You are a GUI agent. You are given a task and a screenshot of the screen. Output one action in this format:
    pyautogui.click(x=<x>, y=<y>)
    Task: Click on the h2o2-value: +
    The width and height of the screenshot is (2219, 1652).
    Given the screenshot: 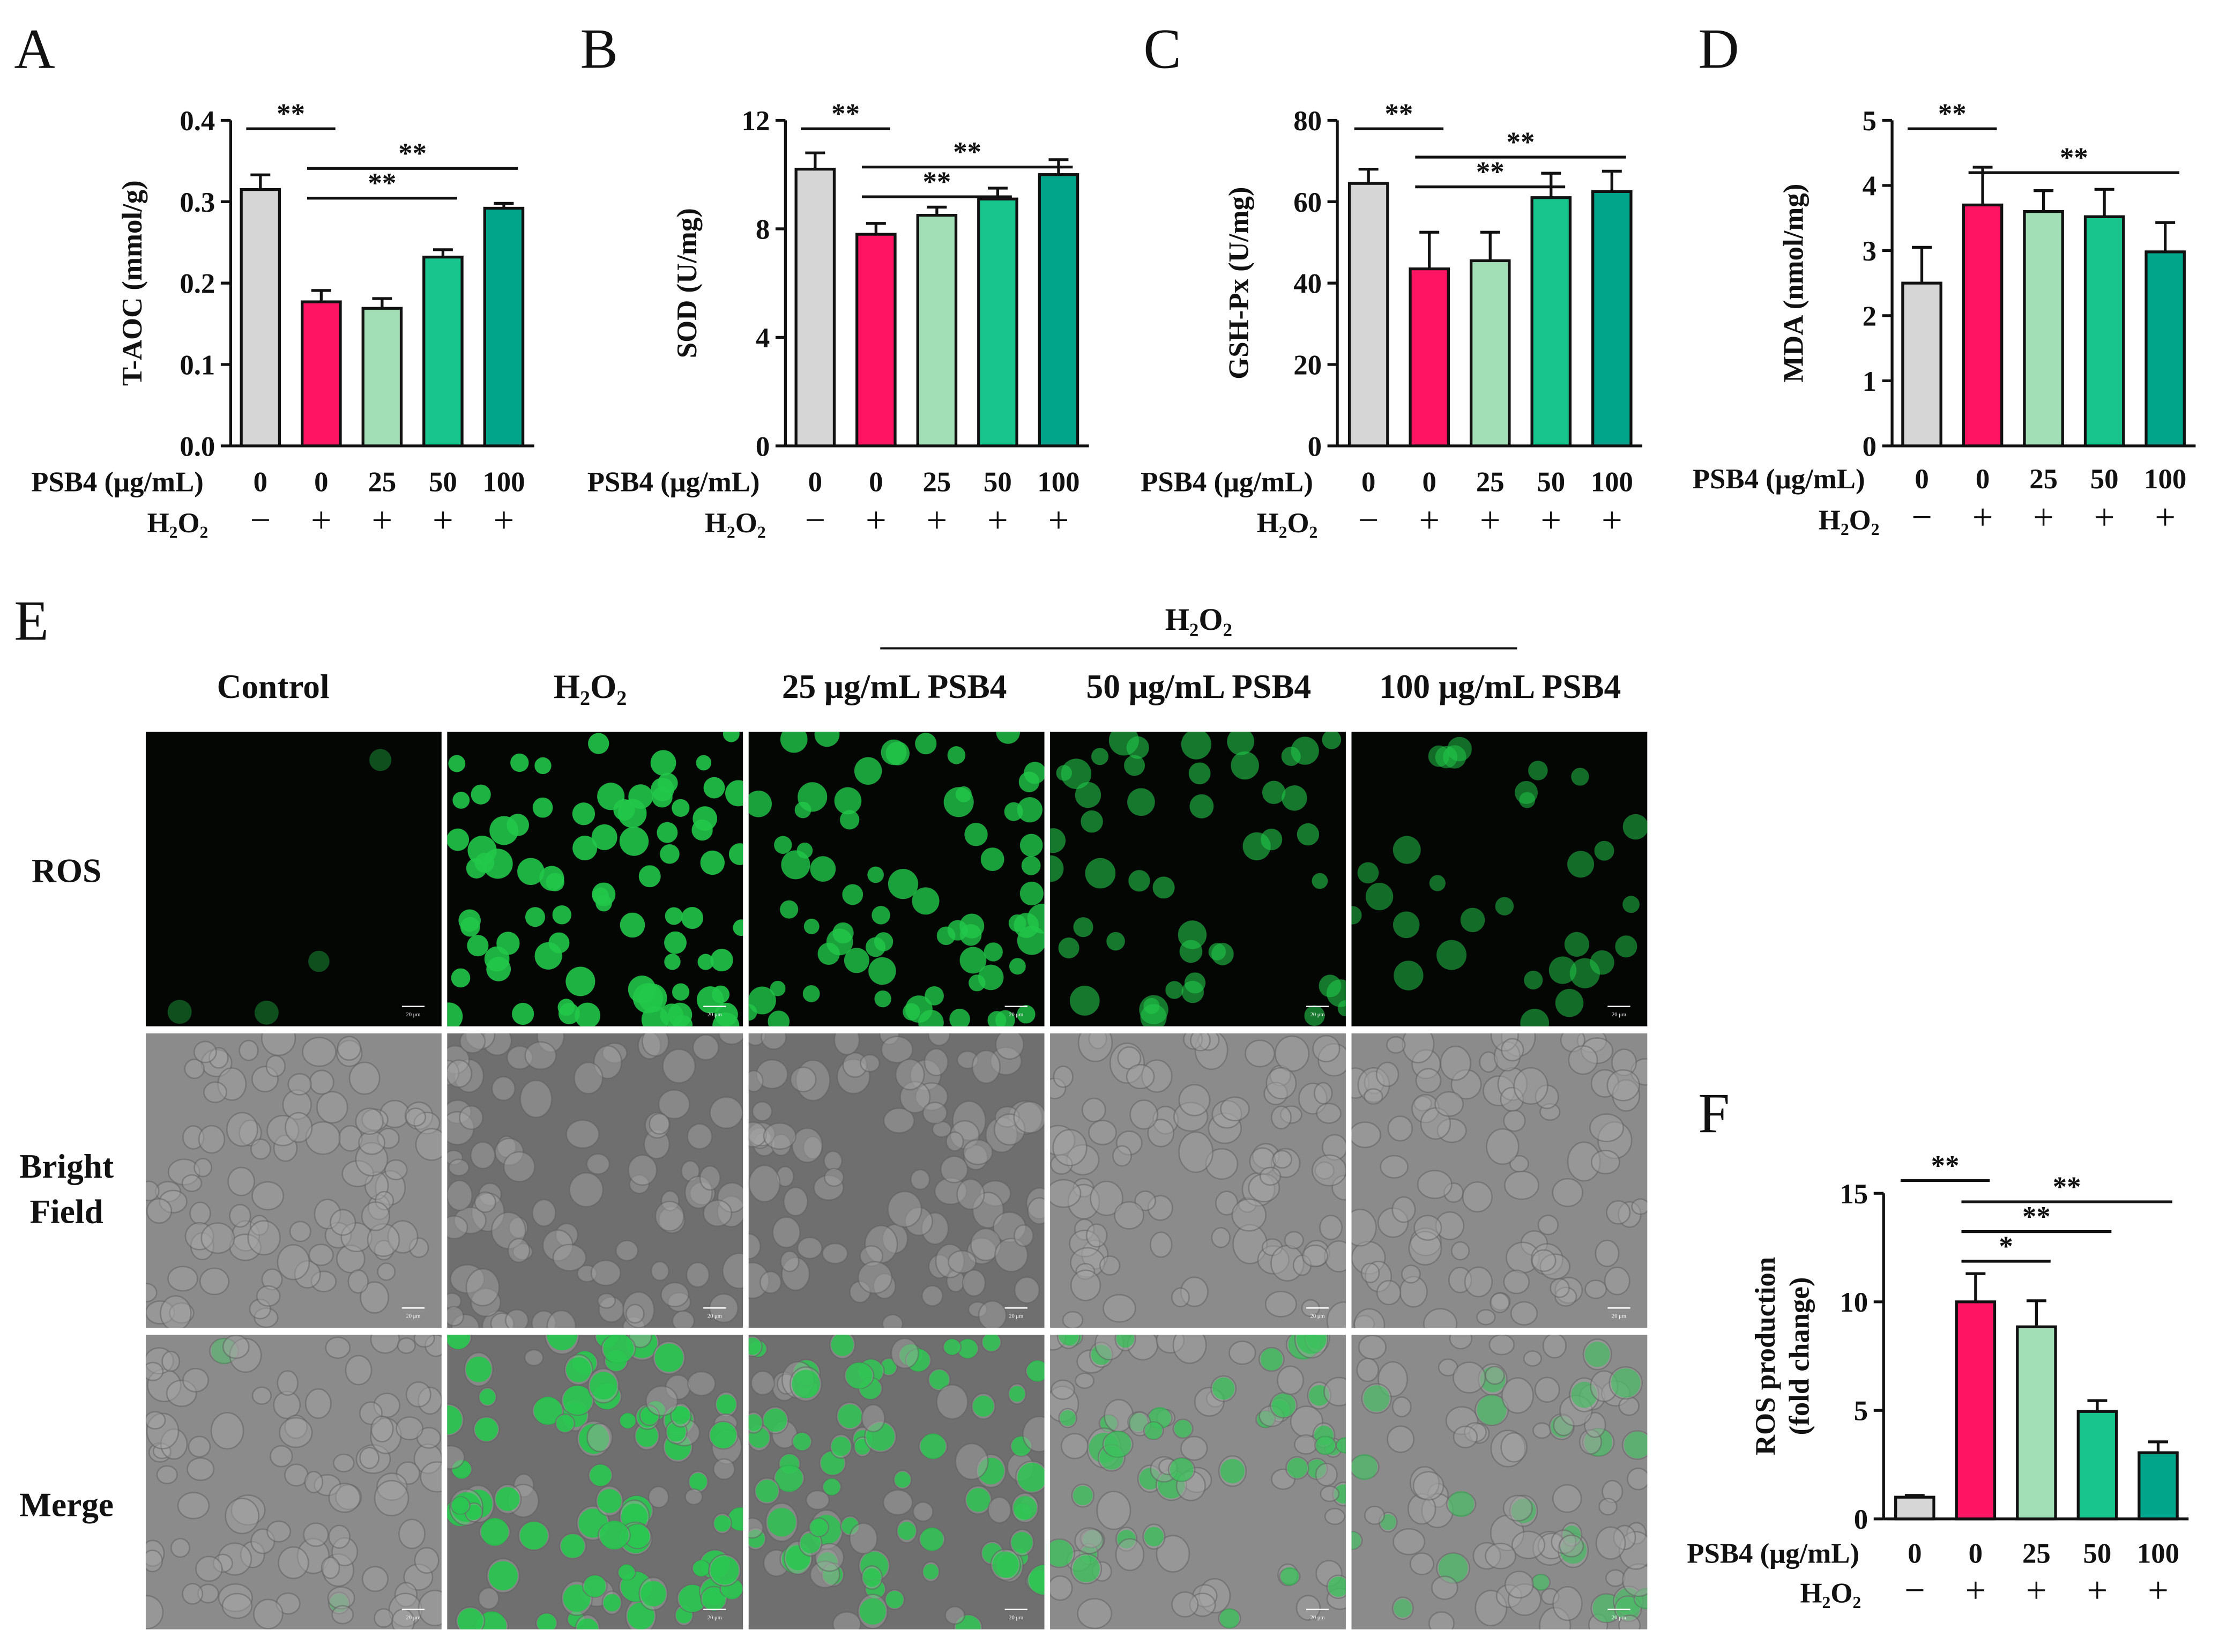 What is the action you would take?
    pyautogui.click(x=443, y=520)
    